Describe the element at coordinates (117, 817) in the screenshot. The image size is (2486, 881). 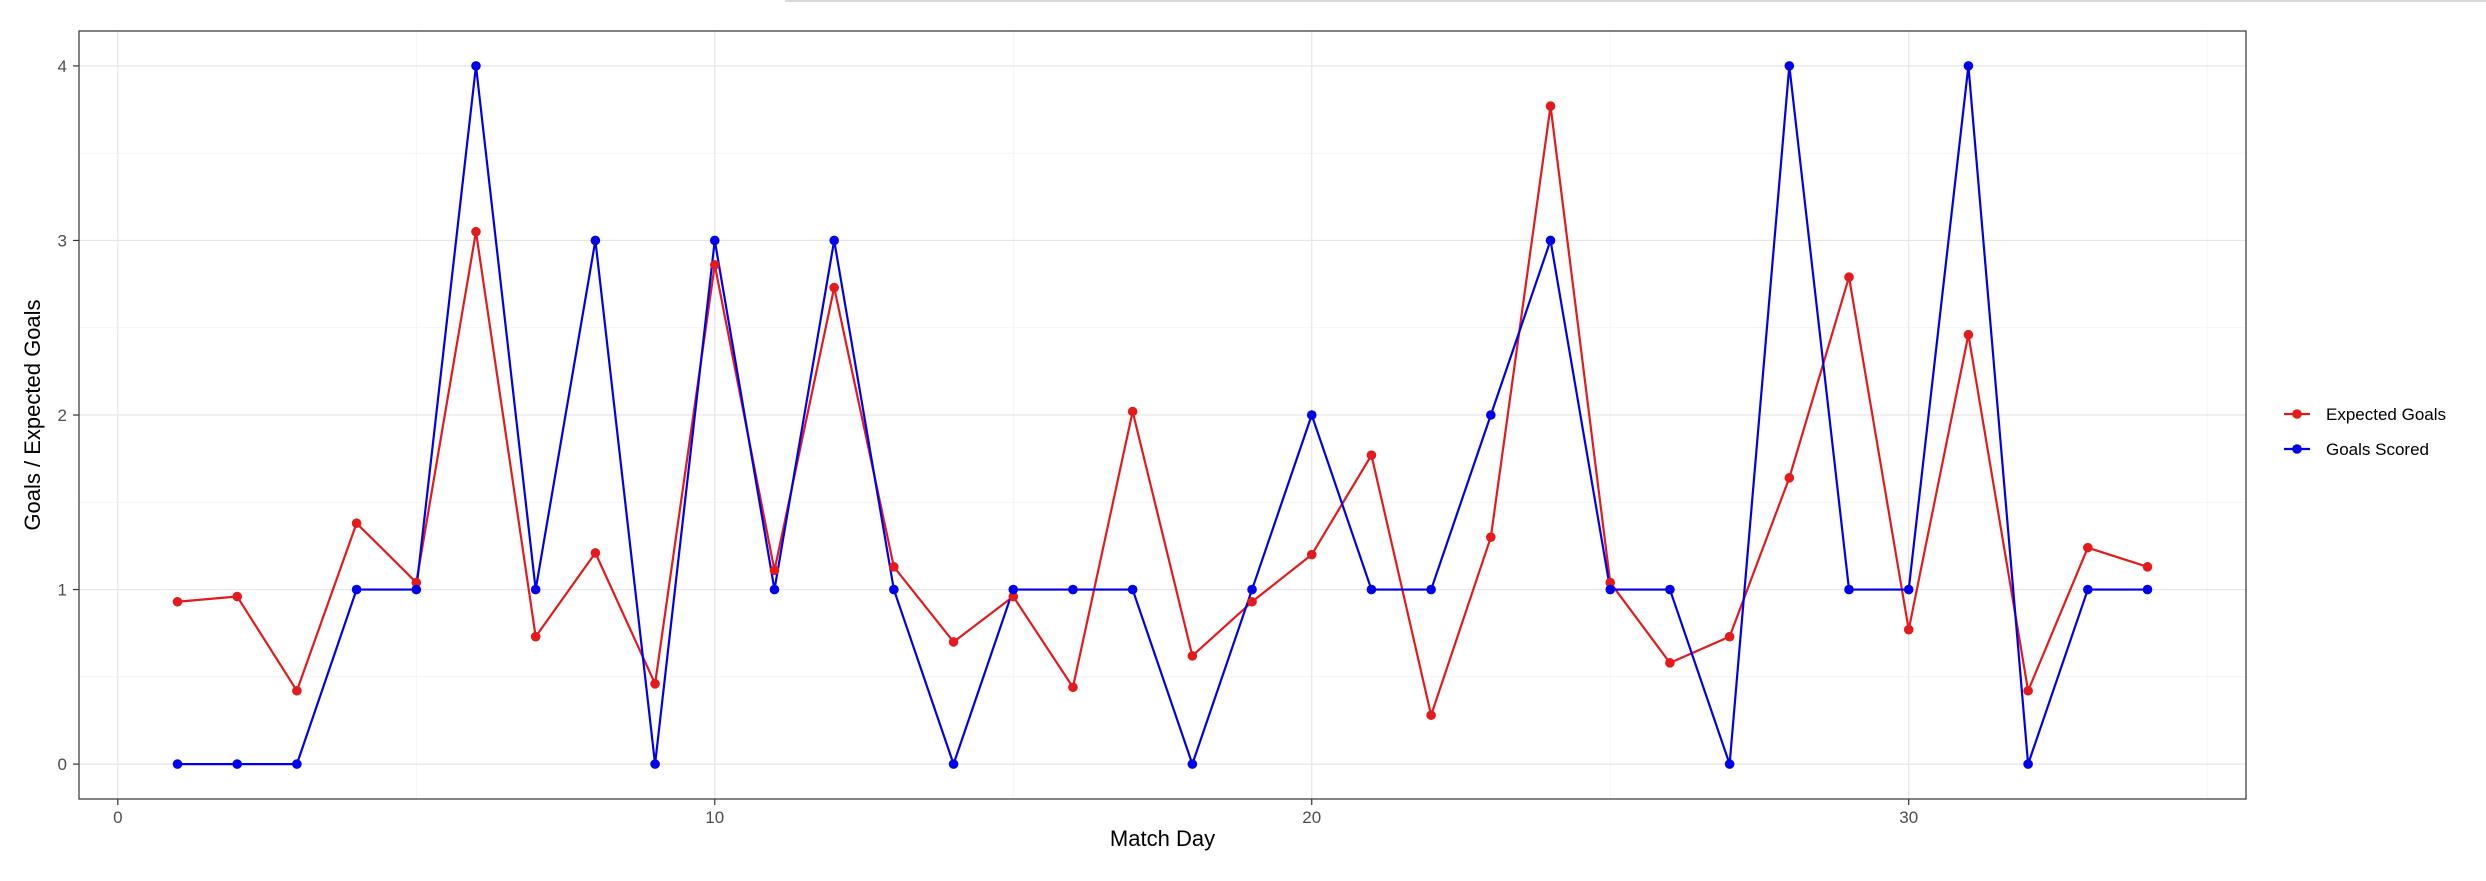
I see `x-tick-label: 0` at that location.